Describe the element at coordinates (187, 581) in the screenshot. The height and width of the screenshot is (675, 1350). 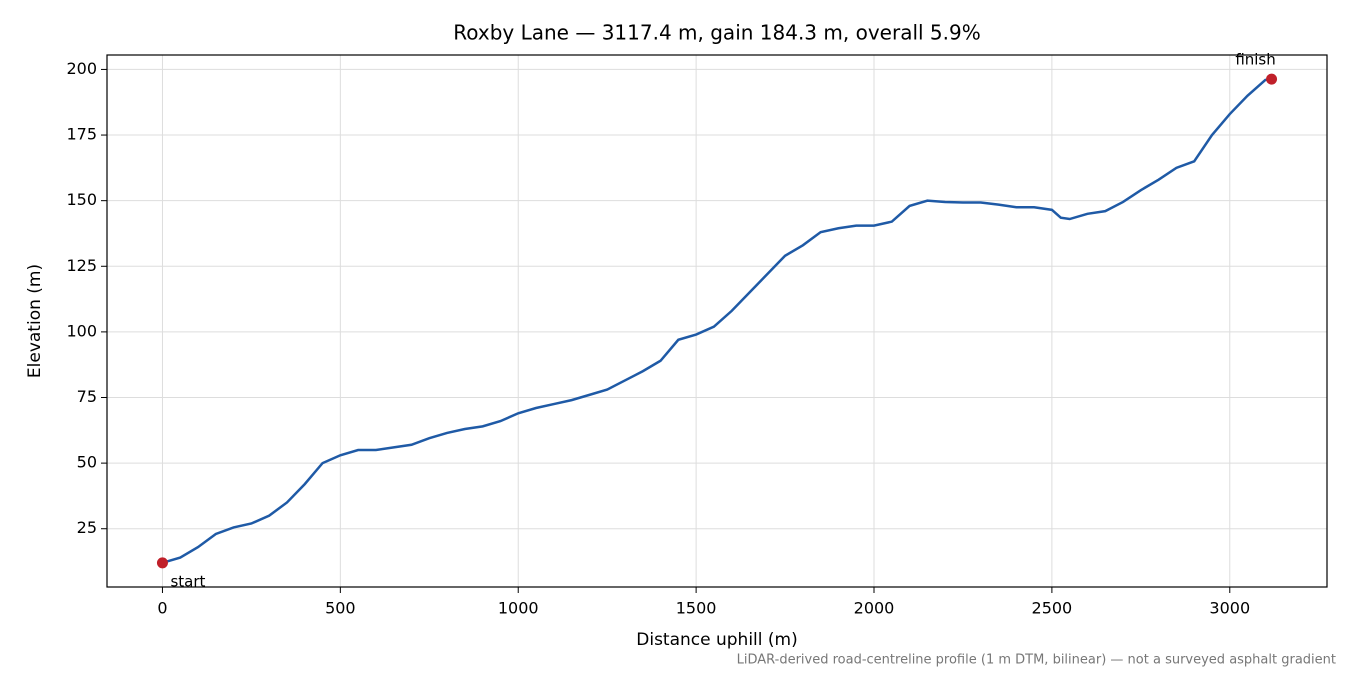
I see `endpoint-label: start` at that location.